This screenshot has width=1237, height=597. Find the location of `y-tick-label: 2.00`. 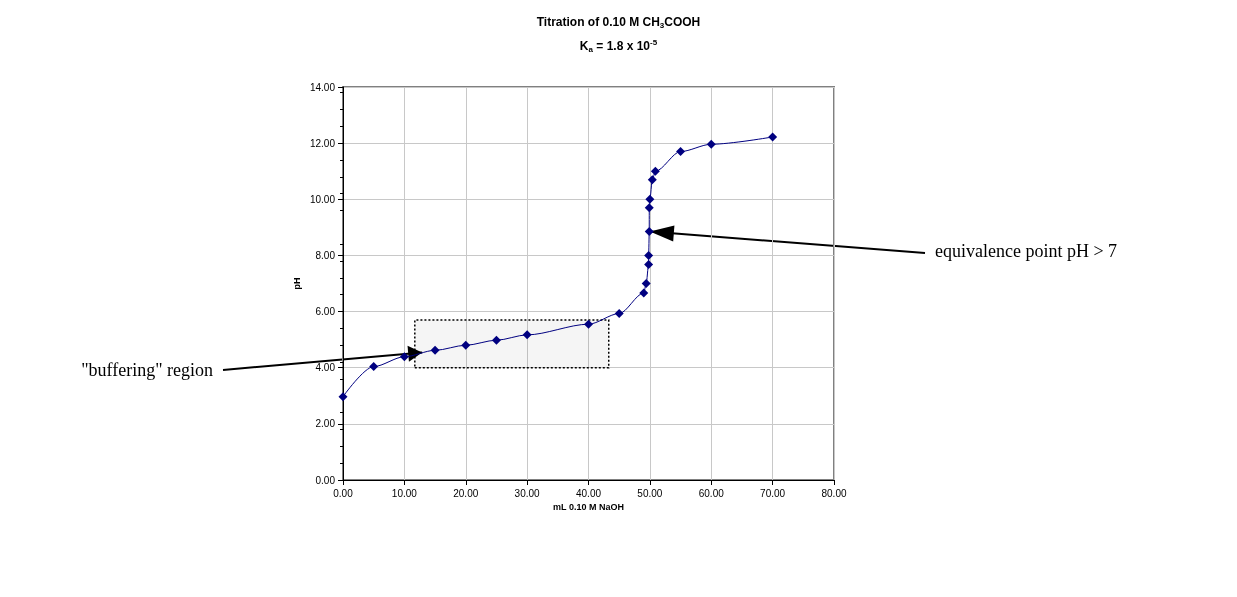

y-tick-label: 2.00 is located at coordinates (325, 424).